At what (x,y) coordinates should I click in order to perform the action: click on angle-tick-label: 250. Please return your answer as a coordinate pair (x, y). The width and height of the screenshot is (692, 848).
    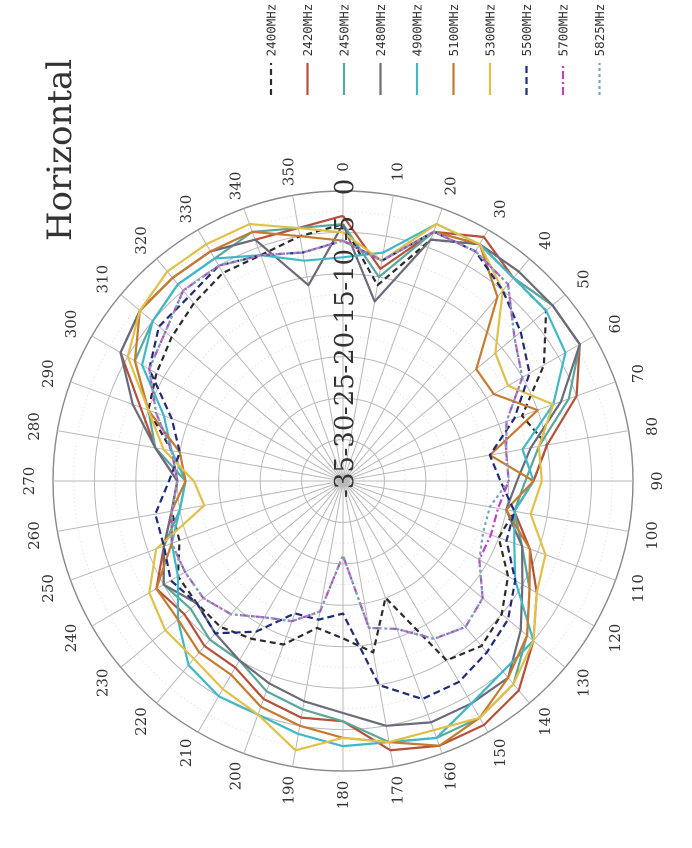
    Looking at the image, I should click on (48, 588).